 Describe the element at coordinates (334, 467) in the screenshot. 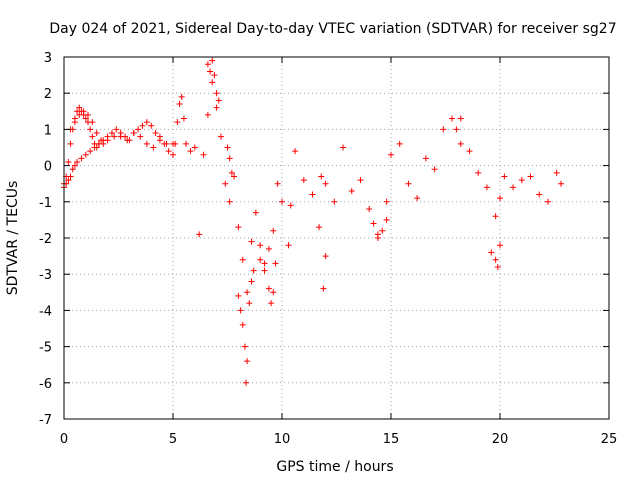

I see `x-axis-label: GPS time / hours` at that location.